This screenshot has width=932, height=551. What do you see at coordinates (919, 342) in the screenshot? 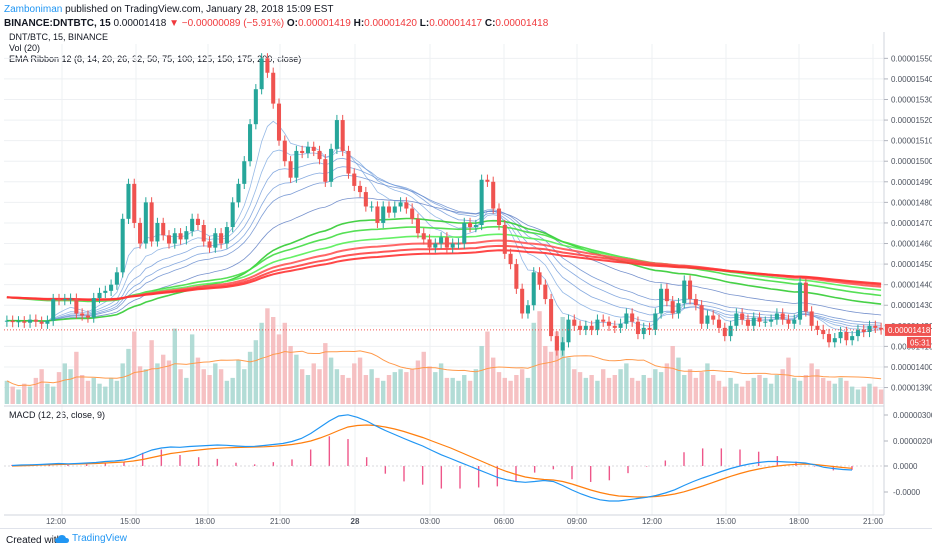
I see `countdown-badge` at bounding box center [919, 342].